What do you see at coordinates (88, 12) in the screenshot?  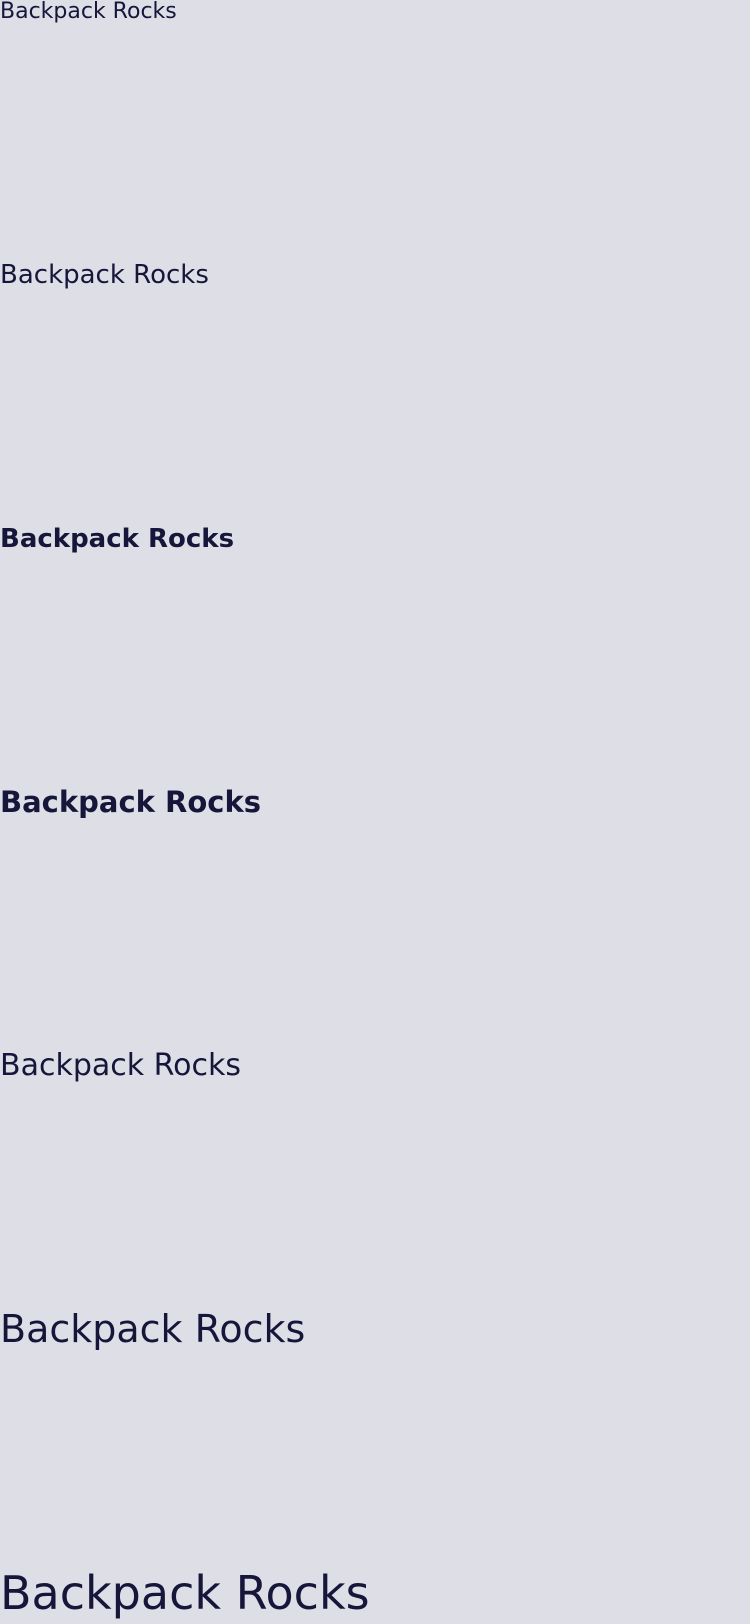 I see `text-sample-1: Backpack Rocks` at bounding box center [88, 12].